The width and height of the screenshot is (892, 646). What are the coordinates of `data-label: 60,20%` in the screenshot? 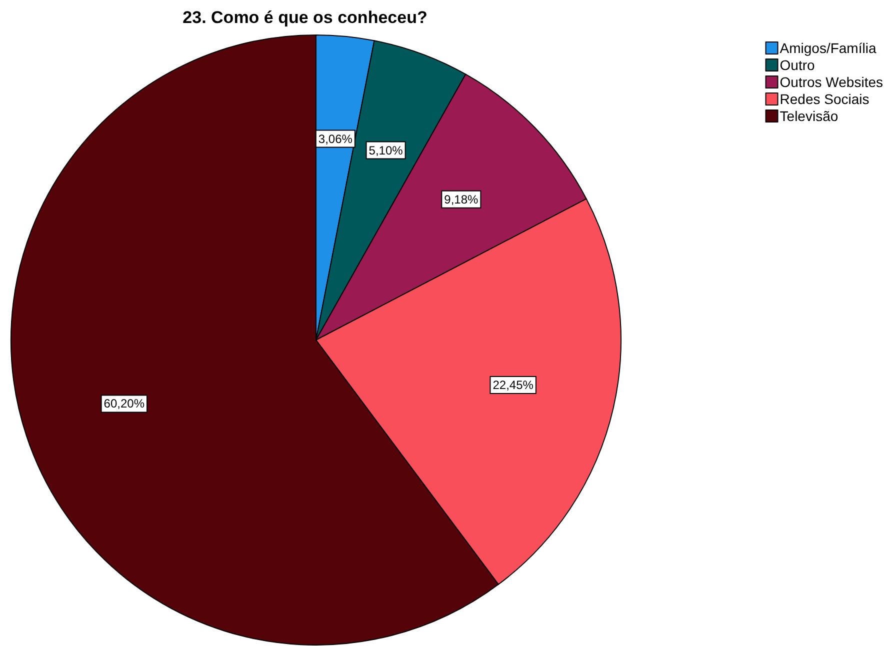 It's located at (124, 403).